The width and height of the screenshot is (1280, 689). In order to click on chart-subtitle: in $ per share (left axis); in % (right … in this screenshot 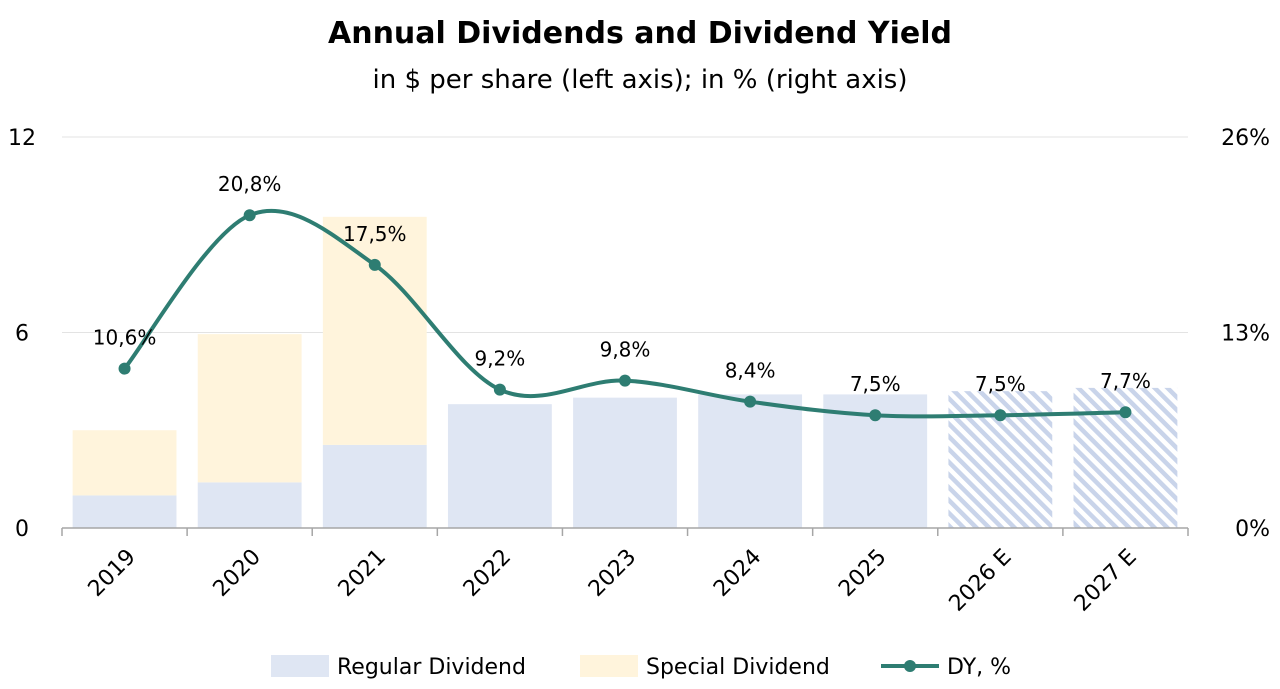, I will do `click(639, 80)`.